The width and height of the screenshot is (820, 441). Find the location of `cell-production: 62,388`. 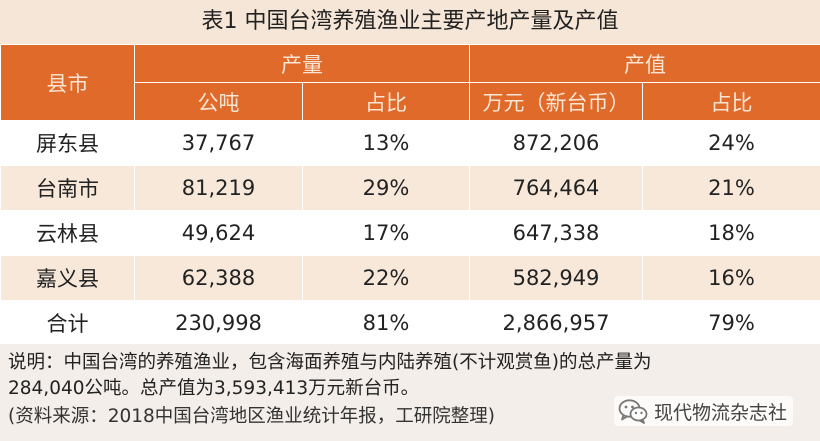

cell-production: 62,388 is located at coordinates (218, 278).